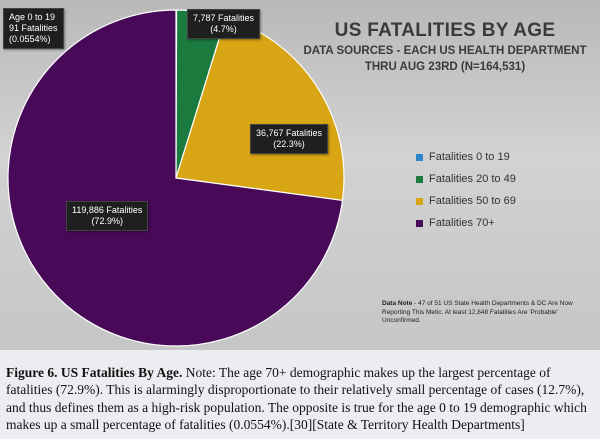 This screenshot has height=439, width=600. Describe the element at coordinates (462, 223) in the screenshot. I see `legend-label: Fatalities 70+` at that location.